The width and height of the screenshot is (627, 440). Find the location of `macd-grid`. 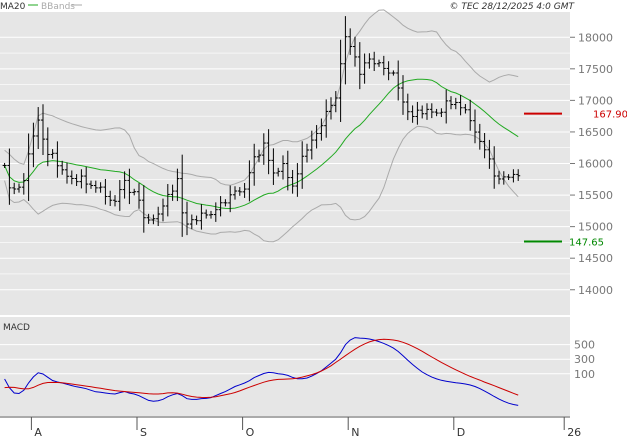

macd-grid is located at coordinates (285, 359).